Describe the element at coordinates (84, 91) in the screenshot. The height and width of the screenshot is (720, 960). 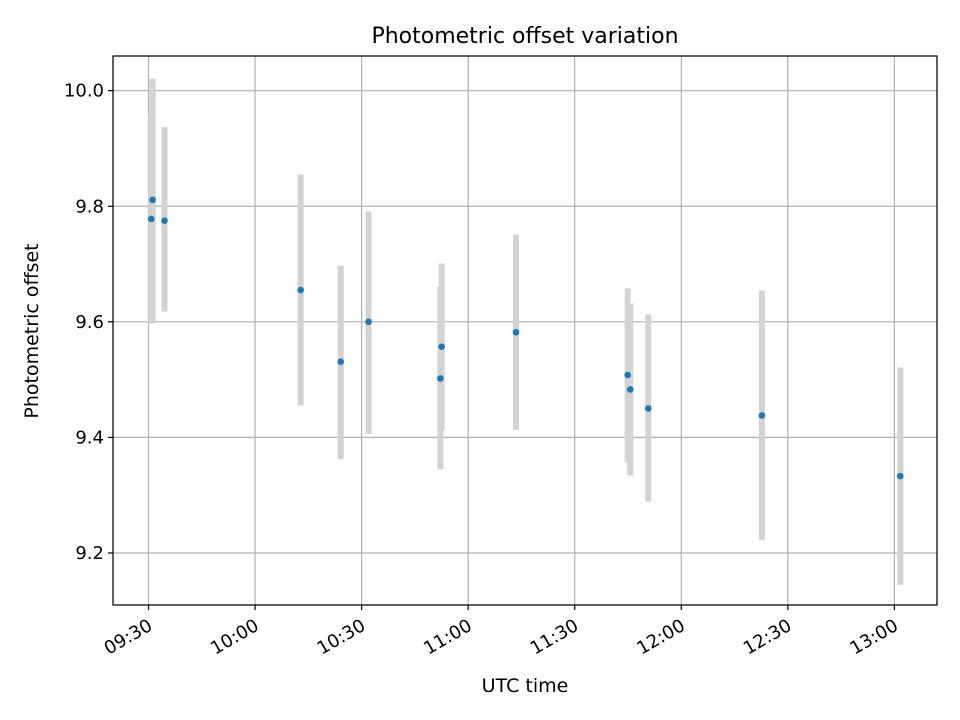
I see `y-tick-label: 10.0` at that location.